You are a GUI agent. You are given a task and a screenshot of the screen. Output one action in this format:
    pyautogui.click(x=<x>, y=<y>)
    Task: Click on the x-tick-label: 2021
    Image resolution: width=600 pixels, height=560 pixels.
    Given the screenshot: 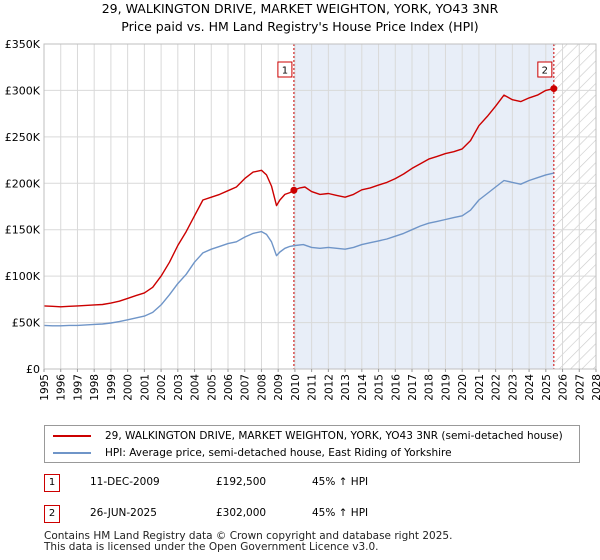 What is the action you would take?
    pyautogui.click(x=480, y=387)
    